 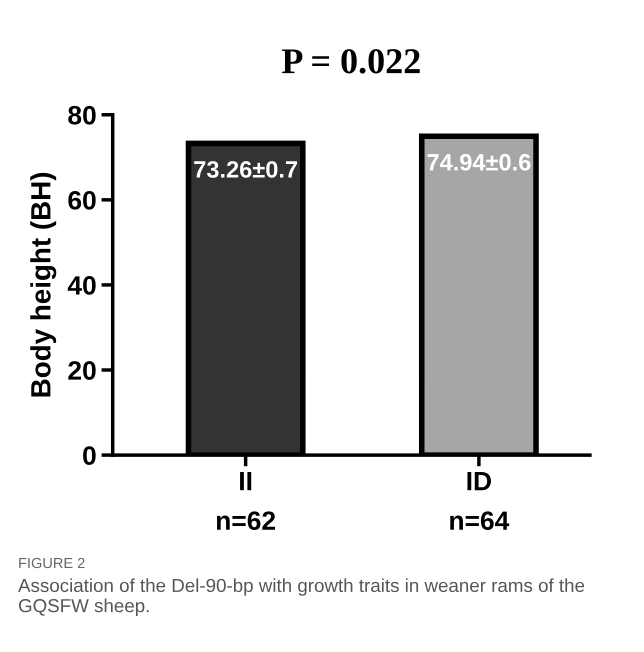 I want to click on y-tick-label: 20, so click(x=82, y=370).